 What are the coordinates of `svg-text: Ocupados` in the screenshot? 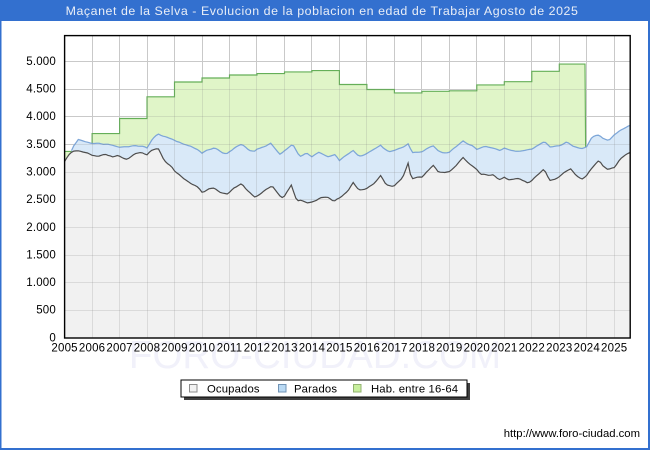 It's located at (233, 389).